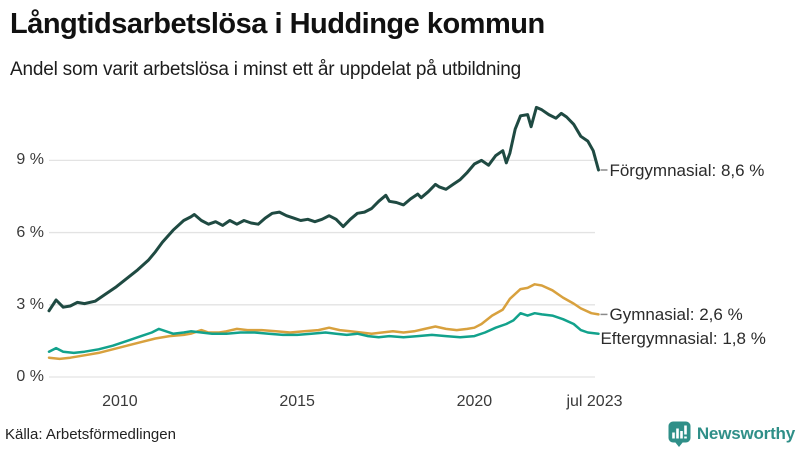 This screenshot has height=450, width=800. I want to click on x-axis-tick-jul-2023: jul 2023, so click(594, 401).